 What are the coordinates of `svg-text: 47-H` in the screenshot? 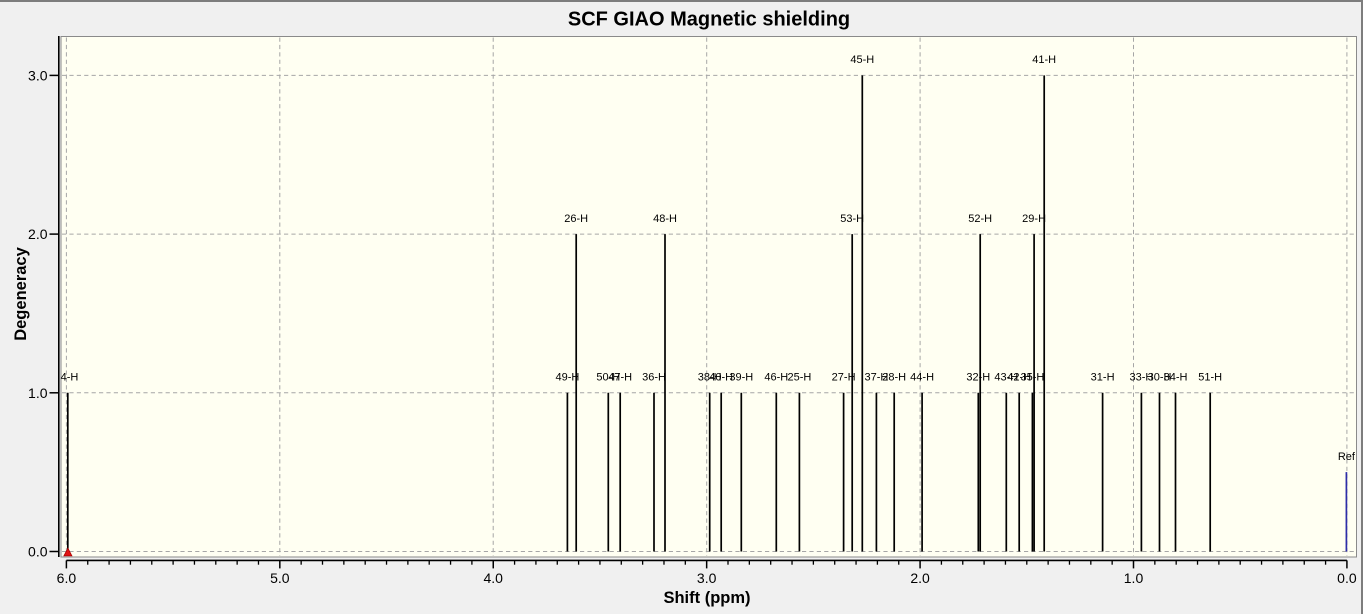 It's located at (620, 378).